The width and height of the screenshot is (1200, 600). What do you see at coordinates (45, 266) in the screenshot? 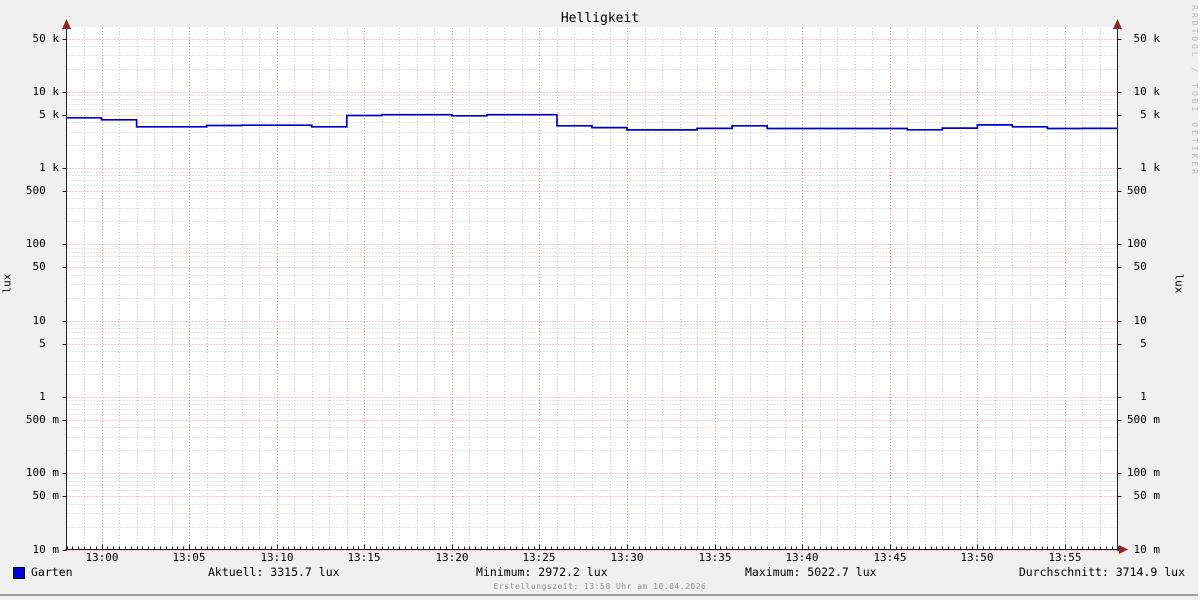
I see `y-axis-label-left: 50` at bounding box center [45, 266].